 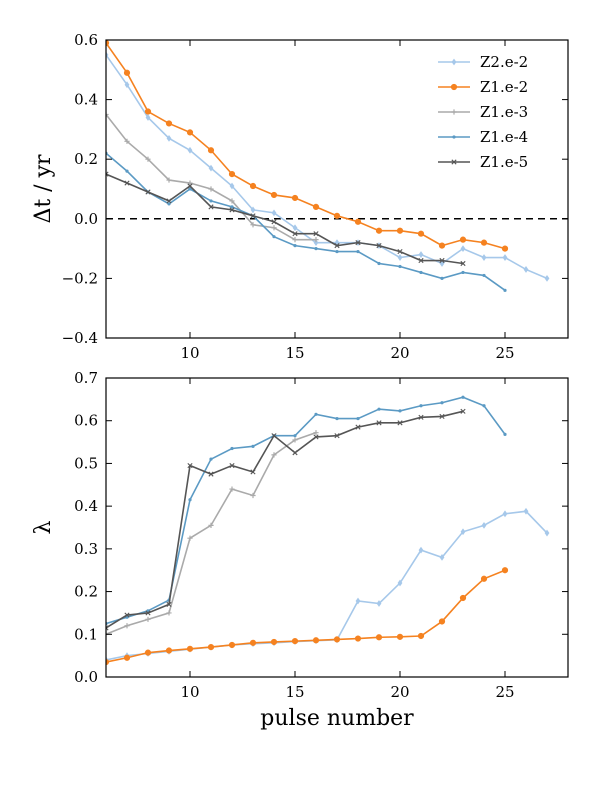 I want to click on bottom-x-axis-title: pulse number, so click(x=337, y=718).